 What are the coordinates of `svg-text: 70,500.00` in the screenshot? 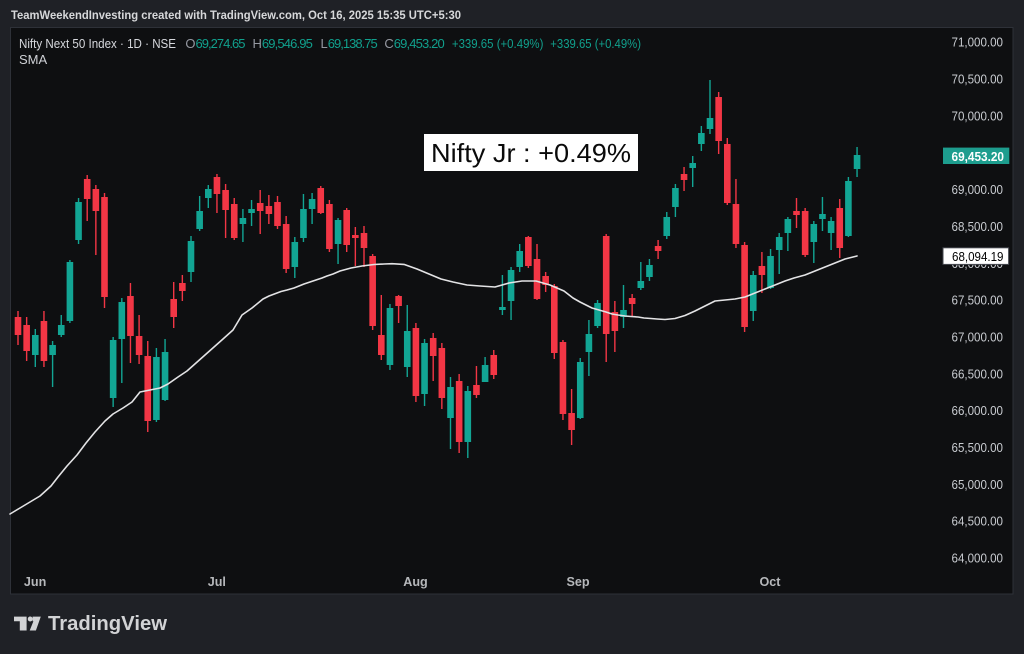 It's located at (978, 80).